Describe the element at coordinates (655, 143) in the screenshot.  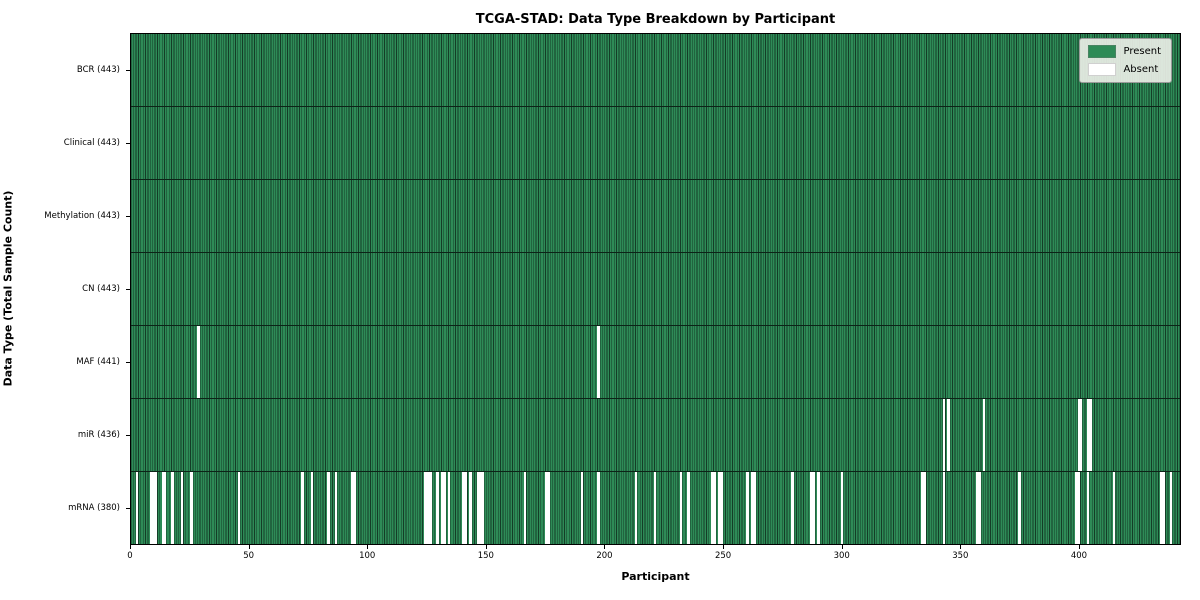
I see `heatmap-row-Clinical` at that location.